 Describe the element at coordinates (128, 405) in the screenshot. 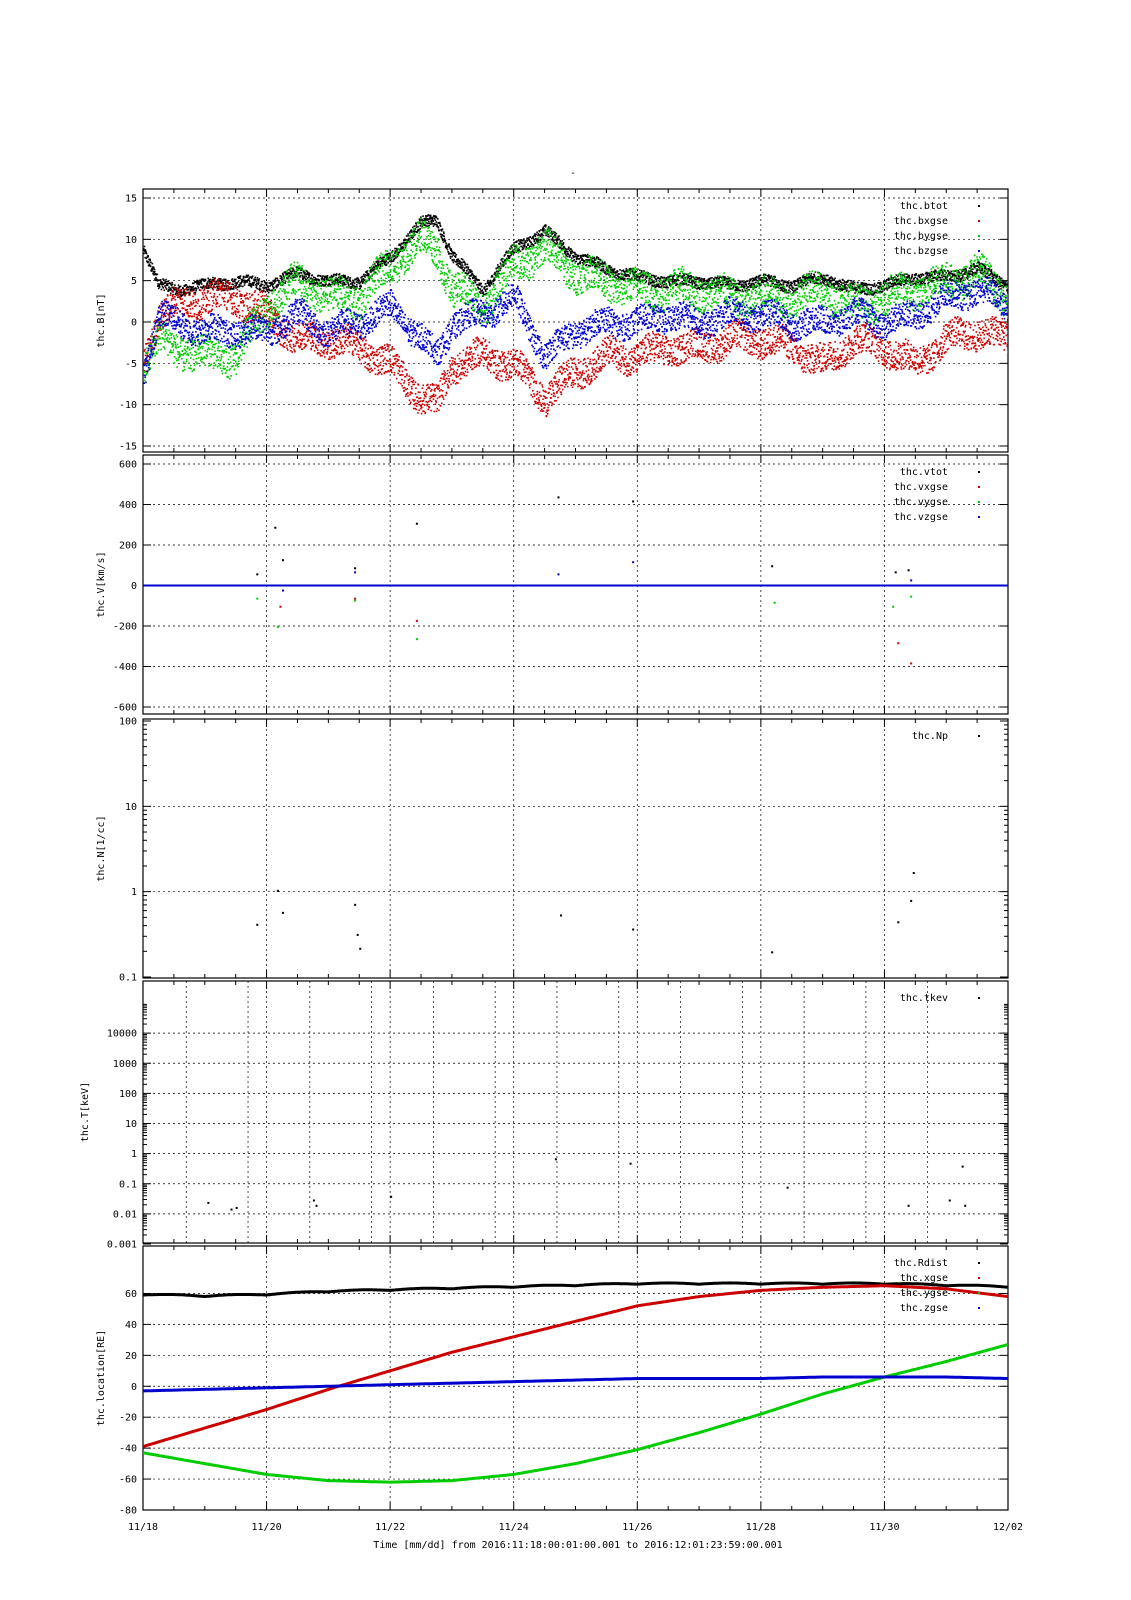

I see `y-tick-label: -10` at that location.